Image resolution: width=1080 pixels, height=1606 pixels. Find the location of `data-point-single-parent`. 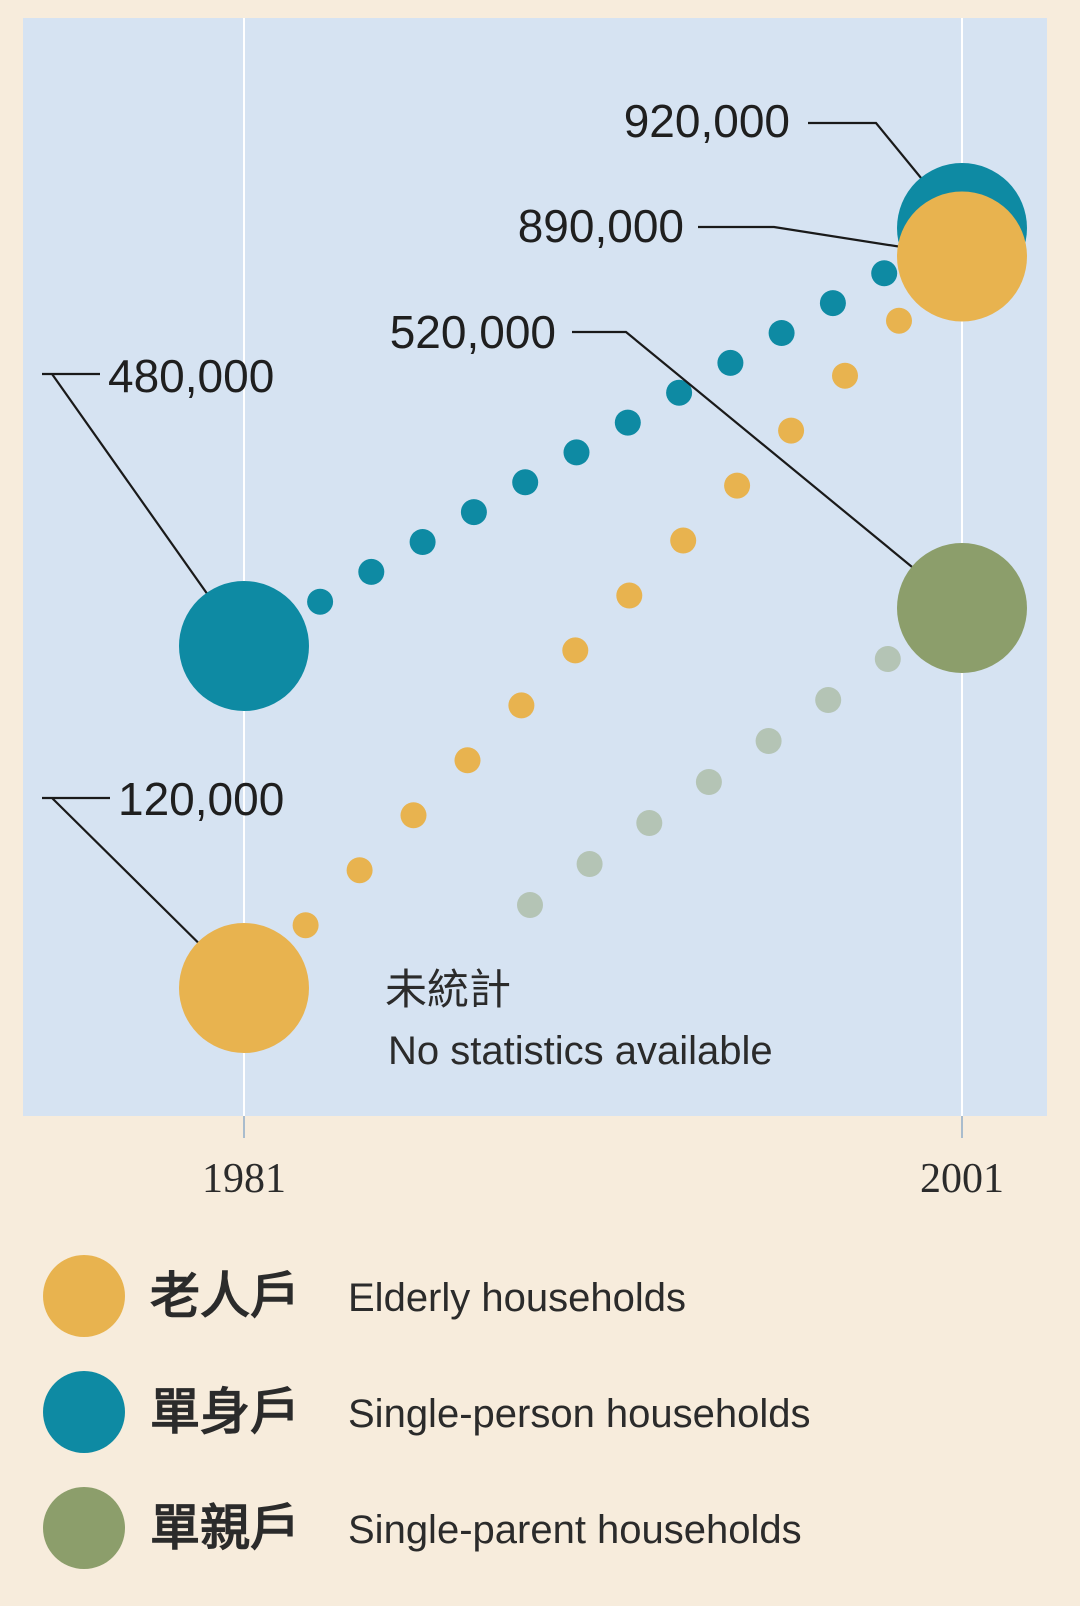

data-point-single-parent is located at coordinates (962, 608).